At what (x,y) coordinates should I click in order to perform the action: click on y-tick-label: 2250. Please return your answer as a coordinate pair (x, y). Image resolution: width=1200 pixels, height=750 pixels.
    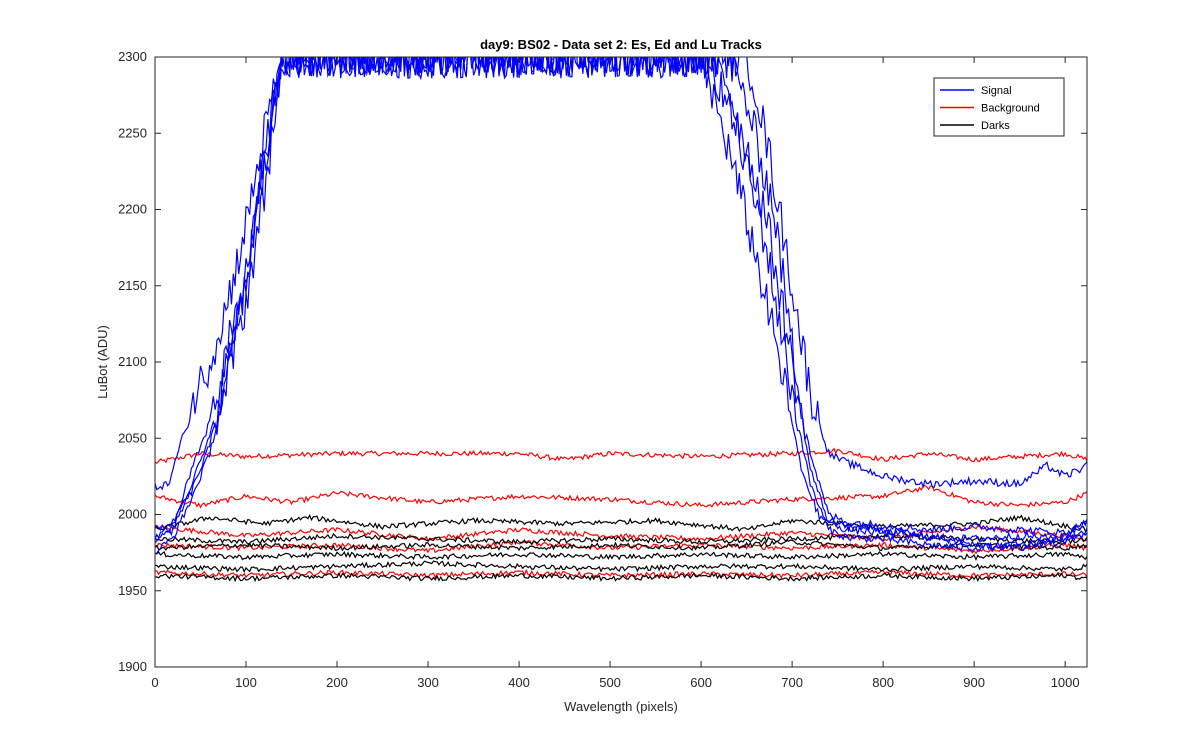
    Looking at the image, I should click on (132, 132).